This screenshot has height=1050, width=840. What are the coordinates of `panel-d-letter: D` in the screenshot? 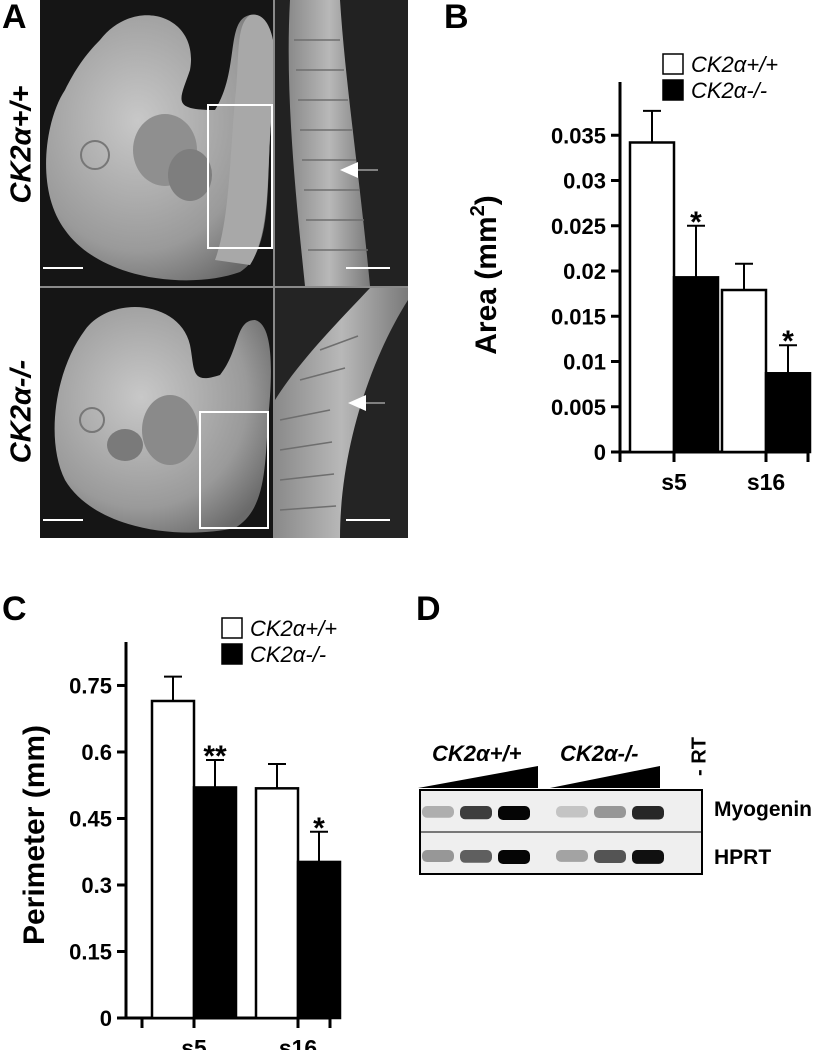 It's located at (428, 609).